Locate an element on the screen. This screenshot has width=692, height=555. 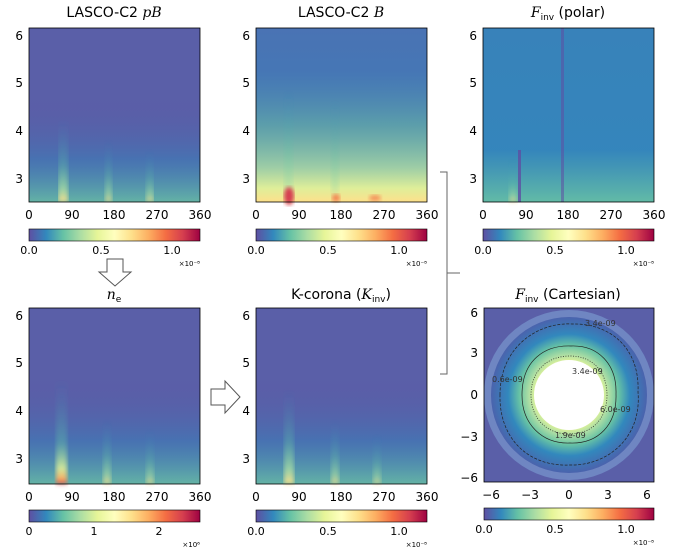
bracket-connector is located at coordinates (450, 273).